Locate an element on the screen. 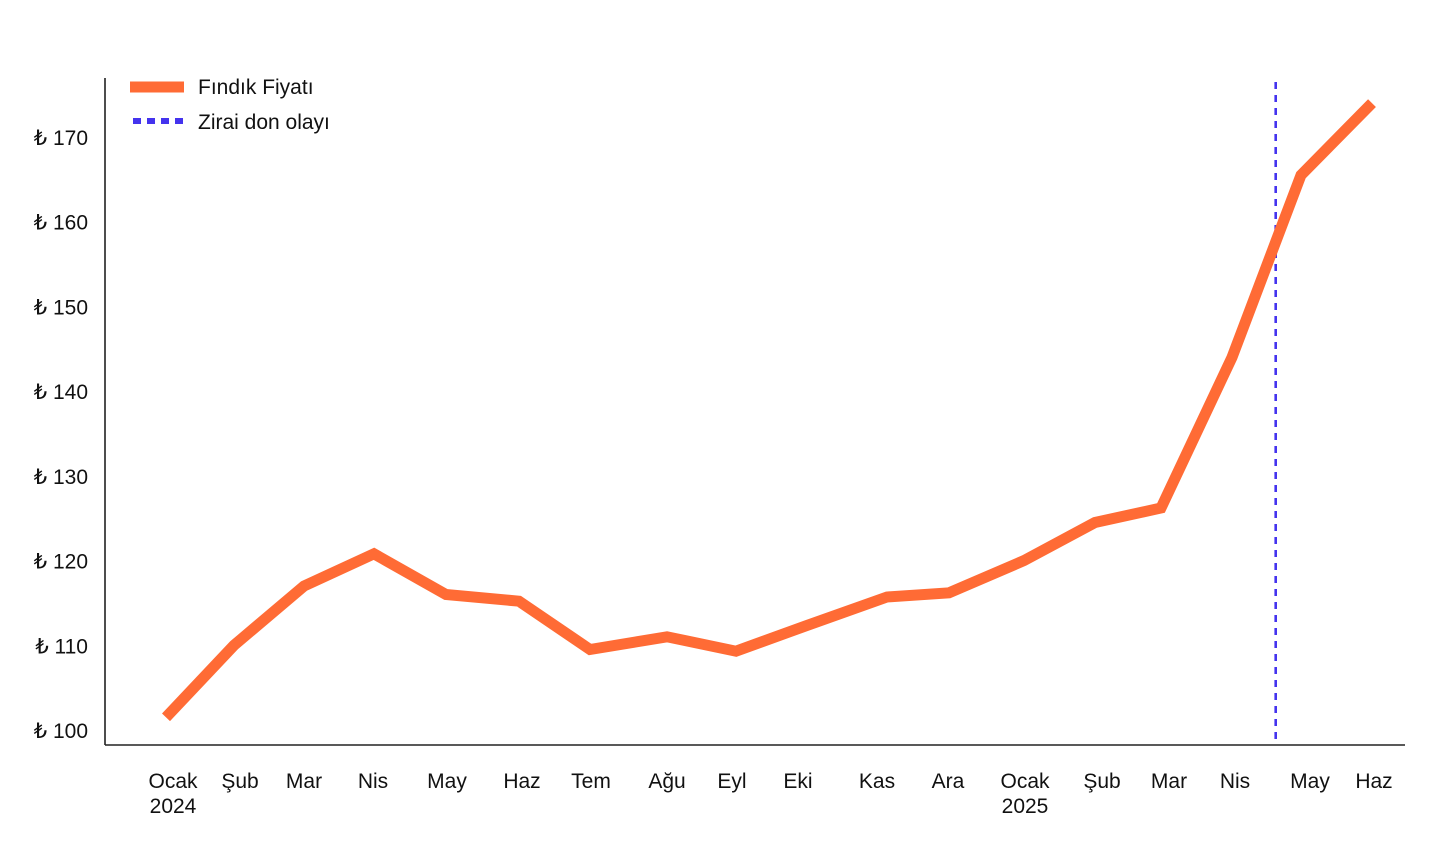  y-tick-label: ₺ 120 is located at coordinates (61, 562).